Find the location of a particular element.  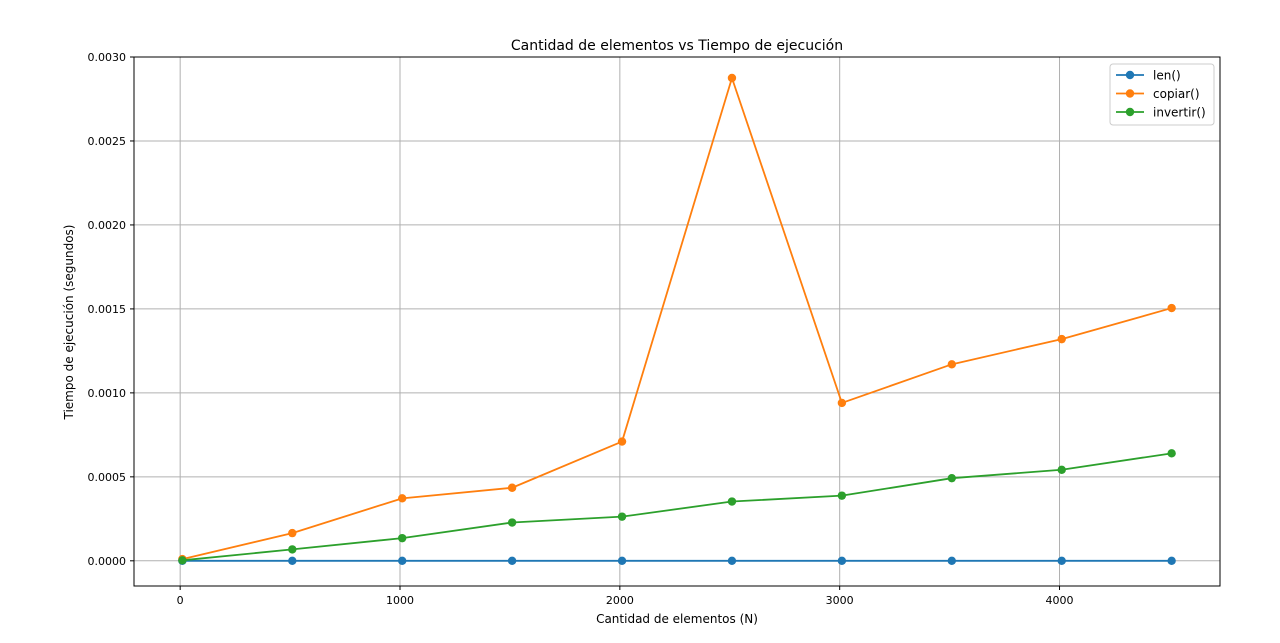

x-tick-label: 1000 is located at coordinates (400, 600).